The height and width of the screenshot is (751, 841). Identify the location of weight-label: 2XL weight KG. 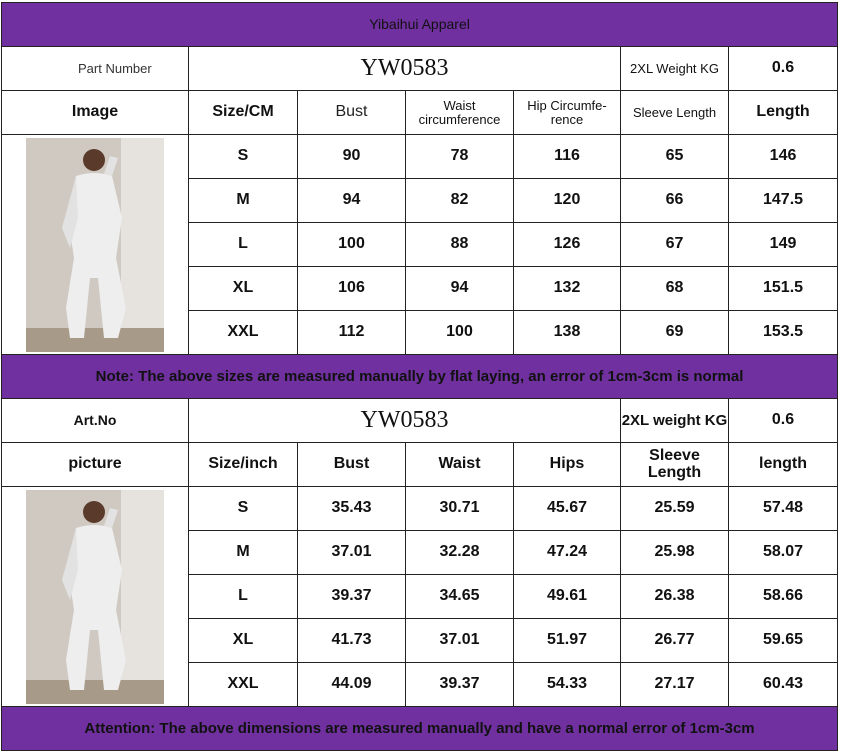
(674, 420).